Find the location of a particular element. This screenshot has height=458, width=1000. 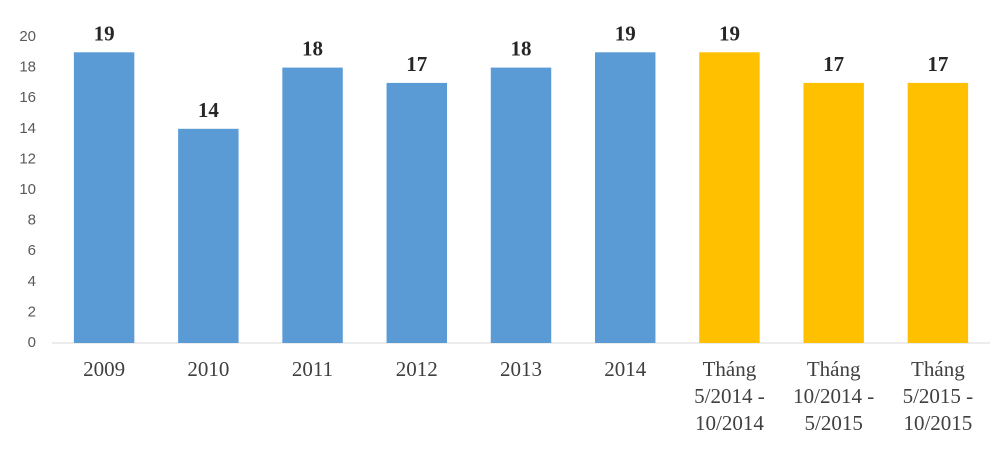

y-tick-label: 10 is located at coordinates (27, 189).